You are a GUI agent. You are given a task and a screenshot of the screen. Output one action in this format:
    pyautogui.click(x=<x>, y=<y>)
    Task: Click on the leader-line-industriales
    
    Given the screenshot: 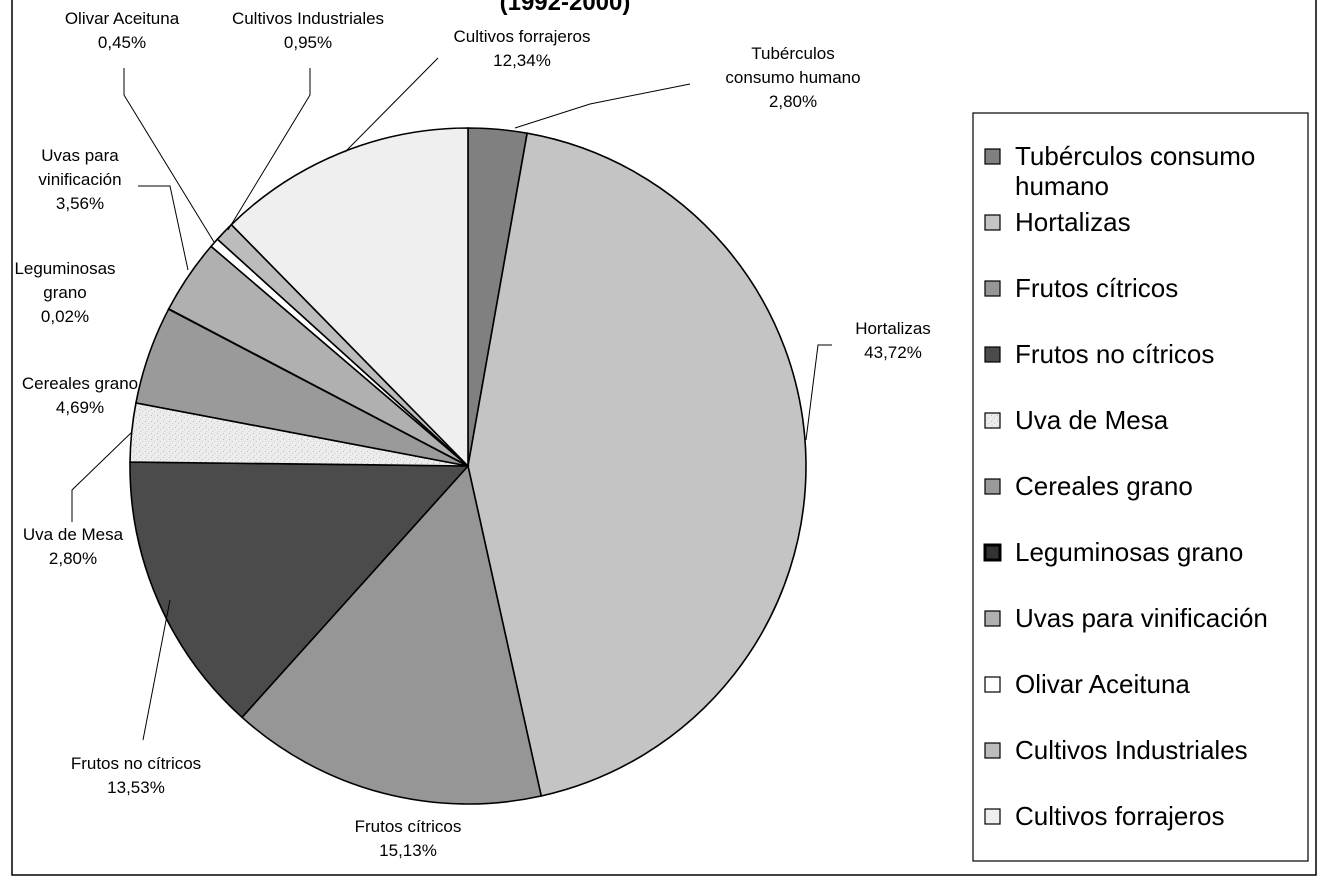 What is the action you would take?
    pyautogui.click(x=269, y=149)
    